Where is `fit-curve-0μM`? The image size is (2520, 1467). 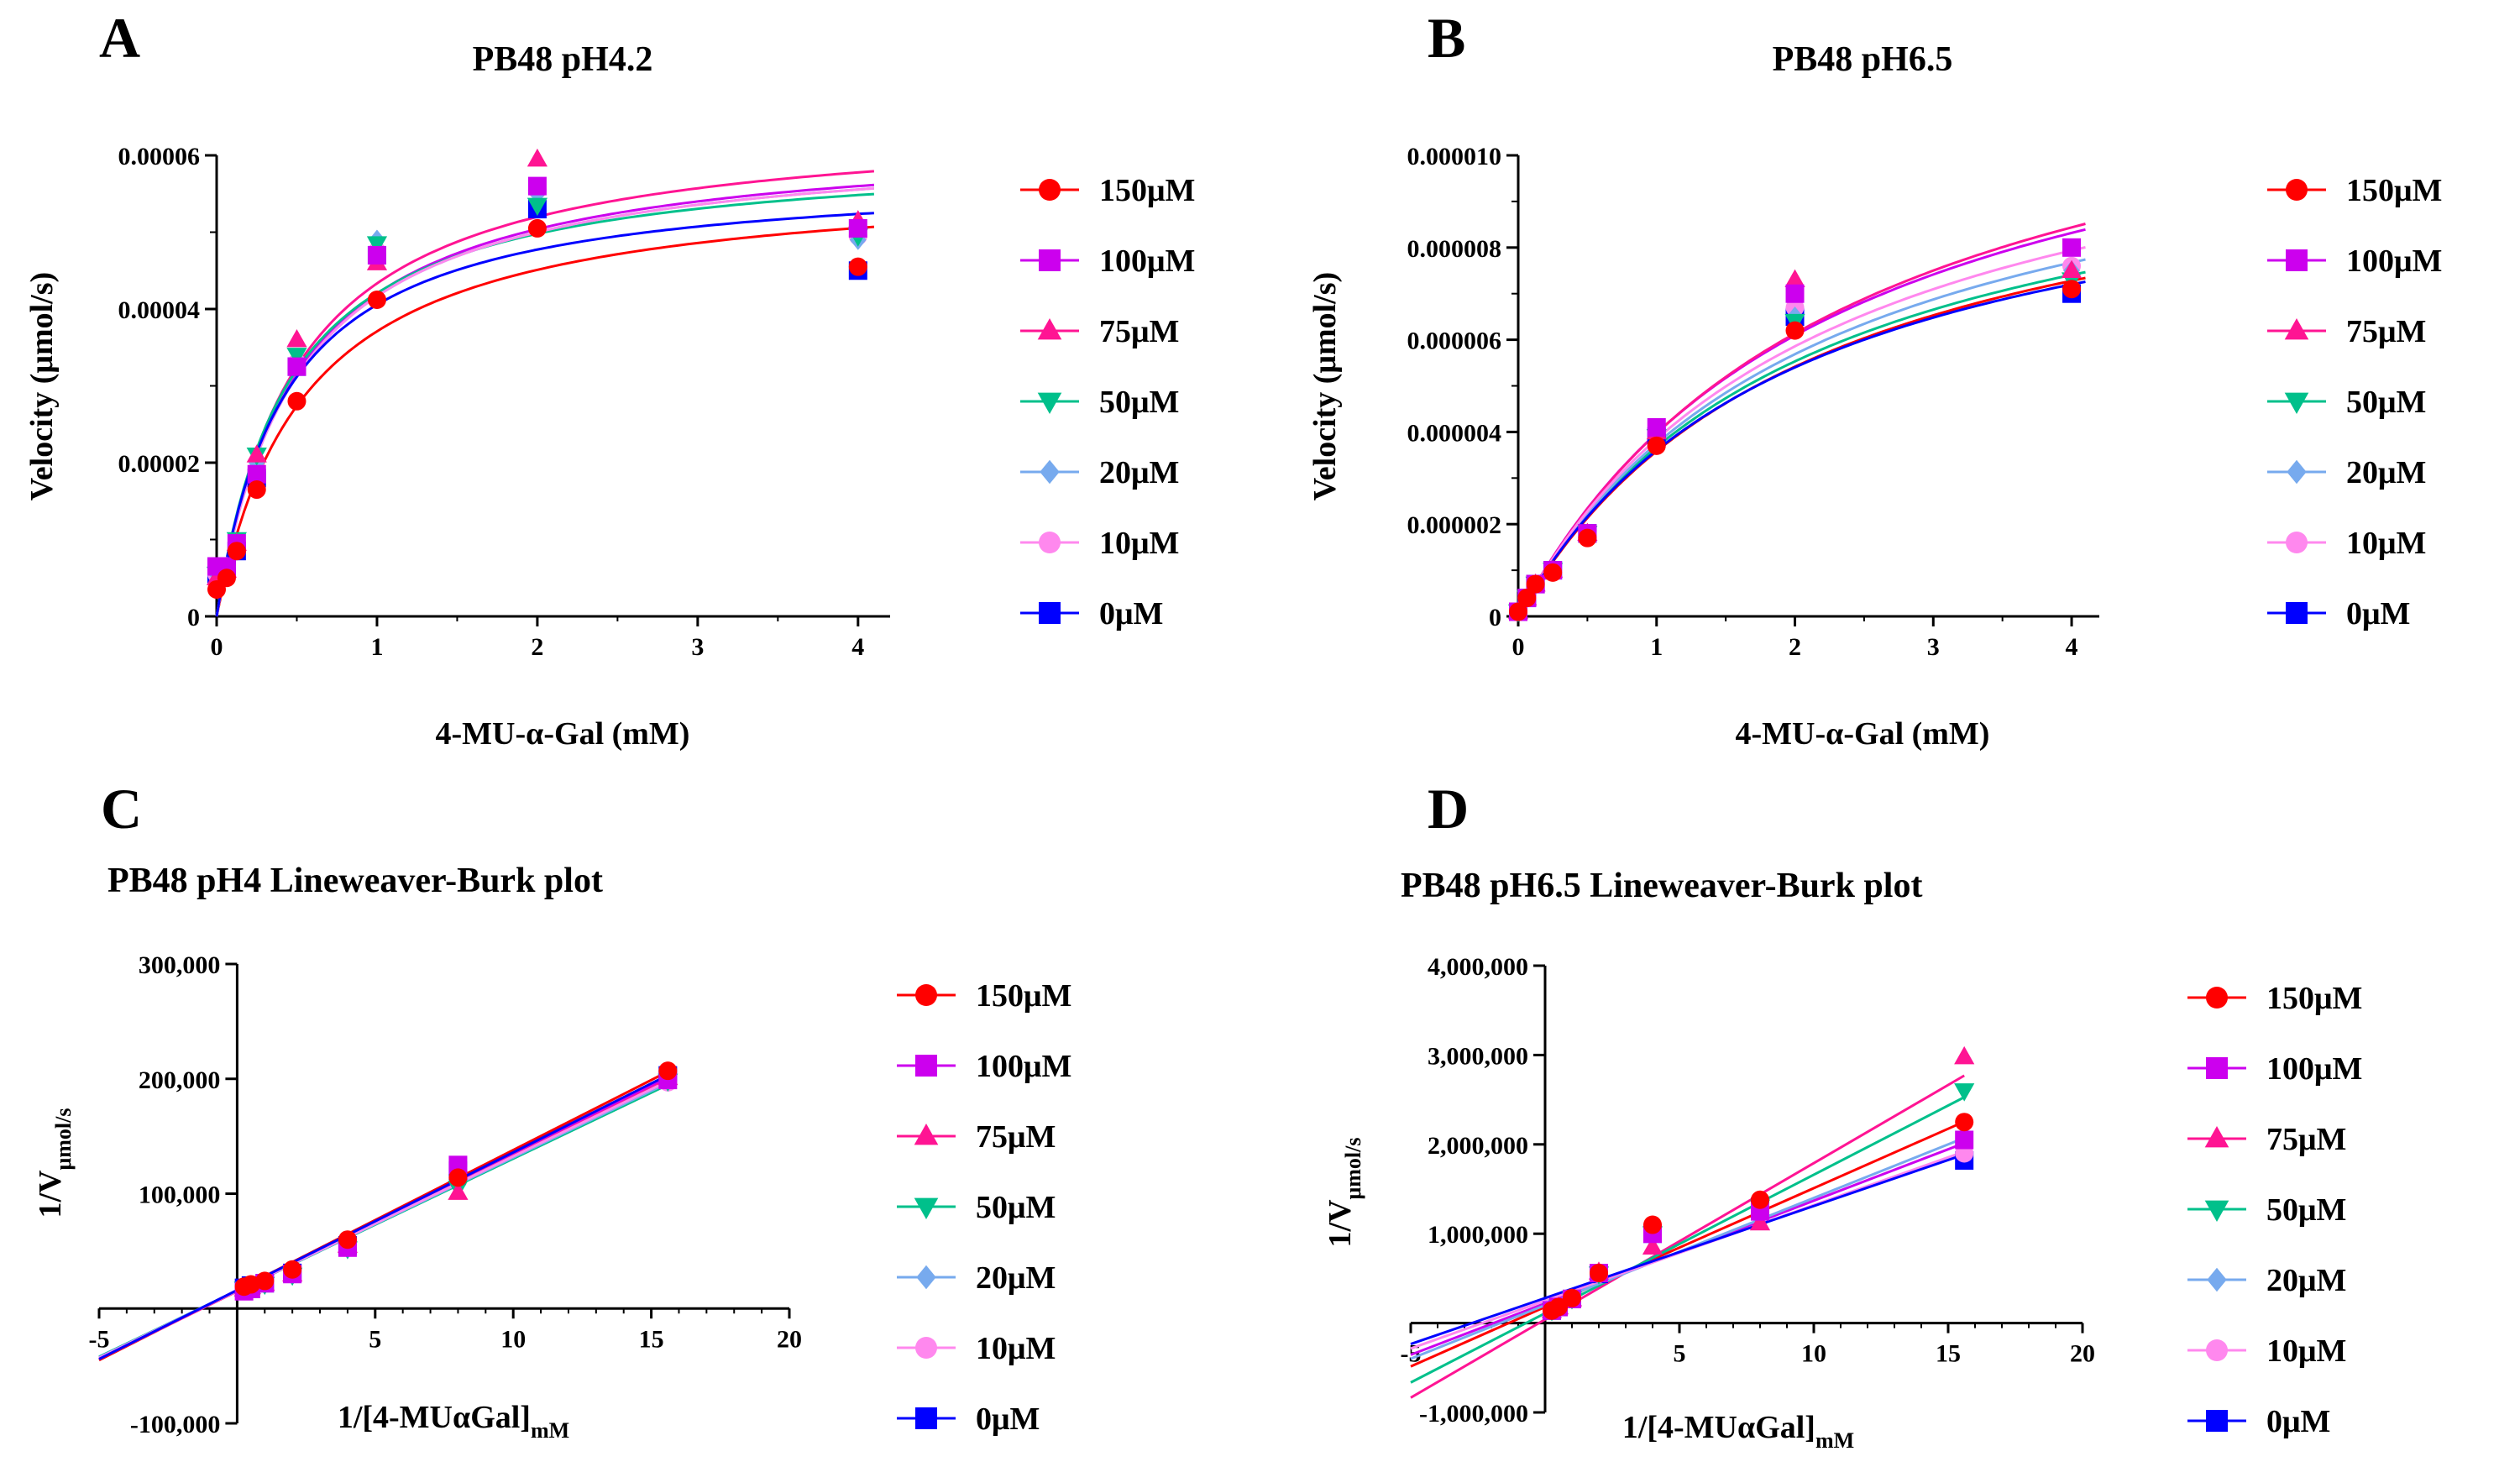
fit-curve-0μM is located at coordinates (1801, 448).